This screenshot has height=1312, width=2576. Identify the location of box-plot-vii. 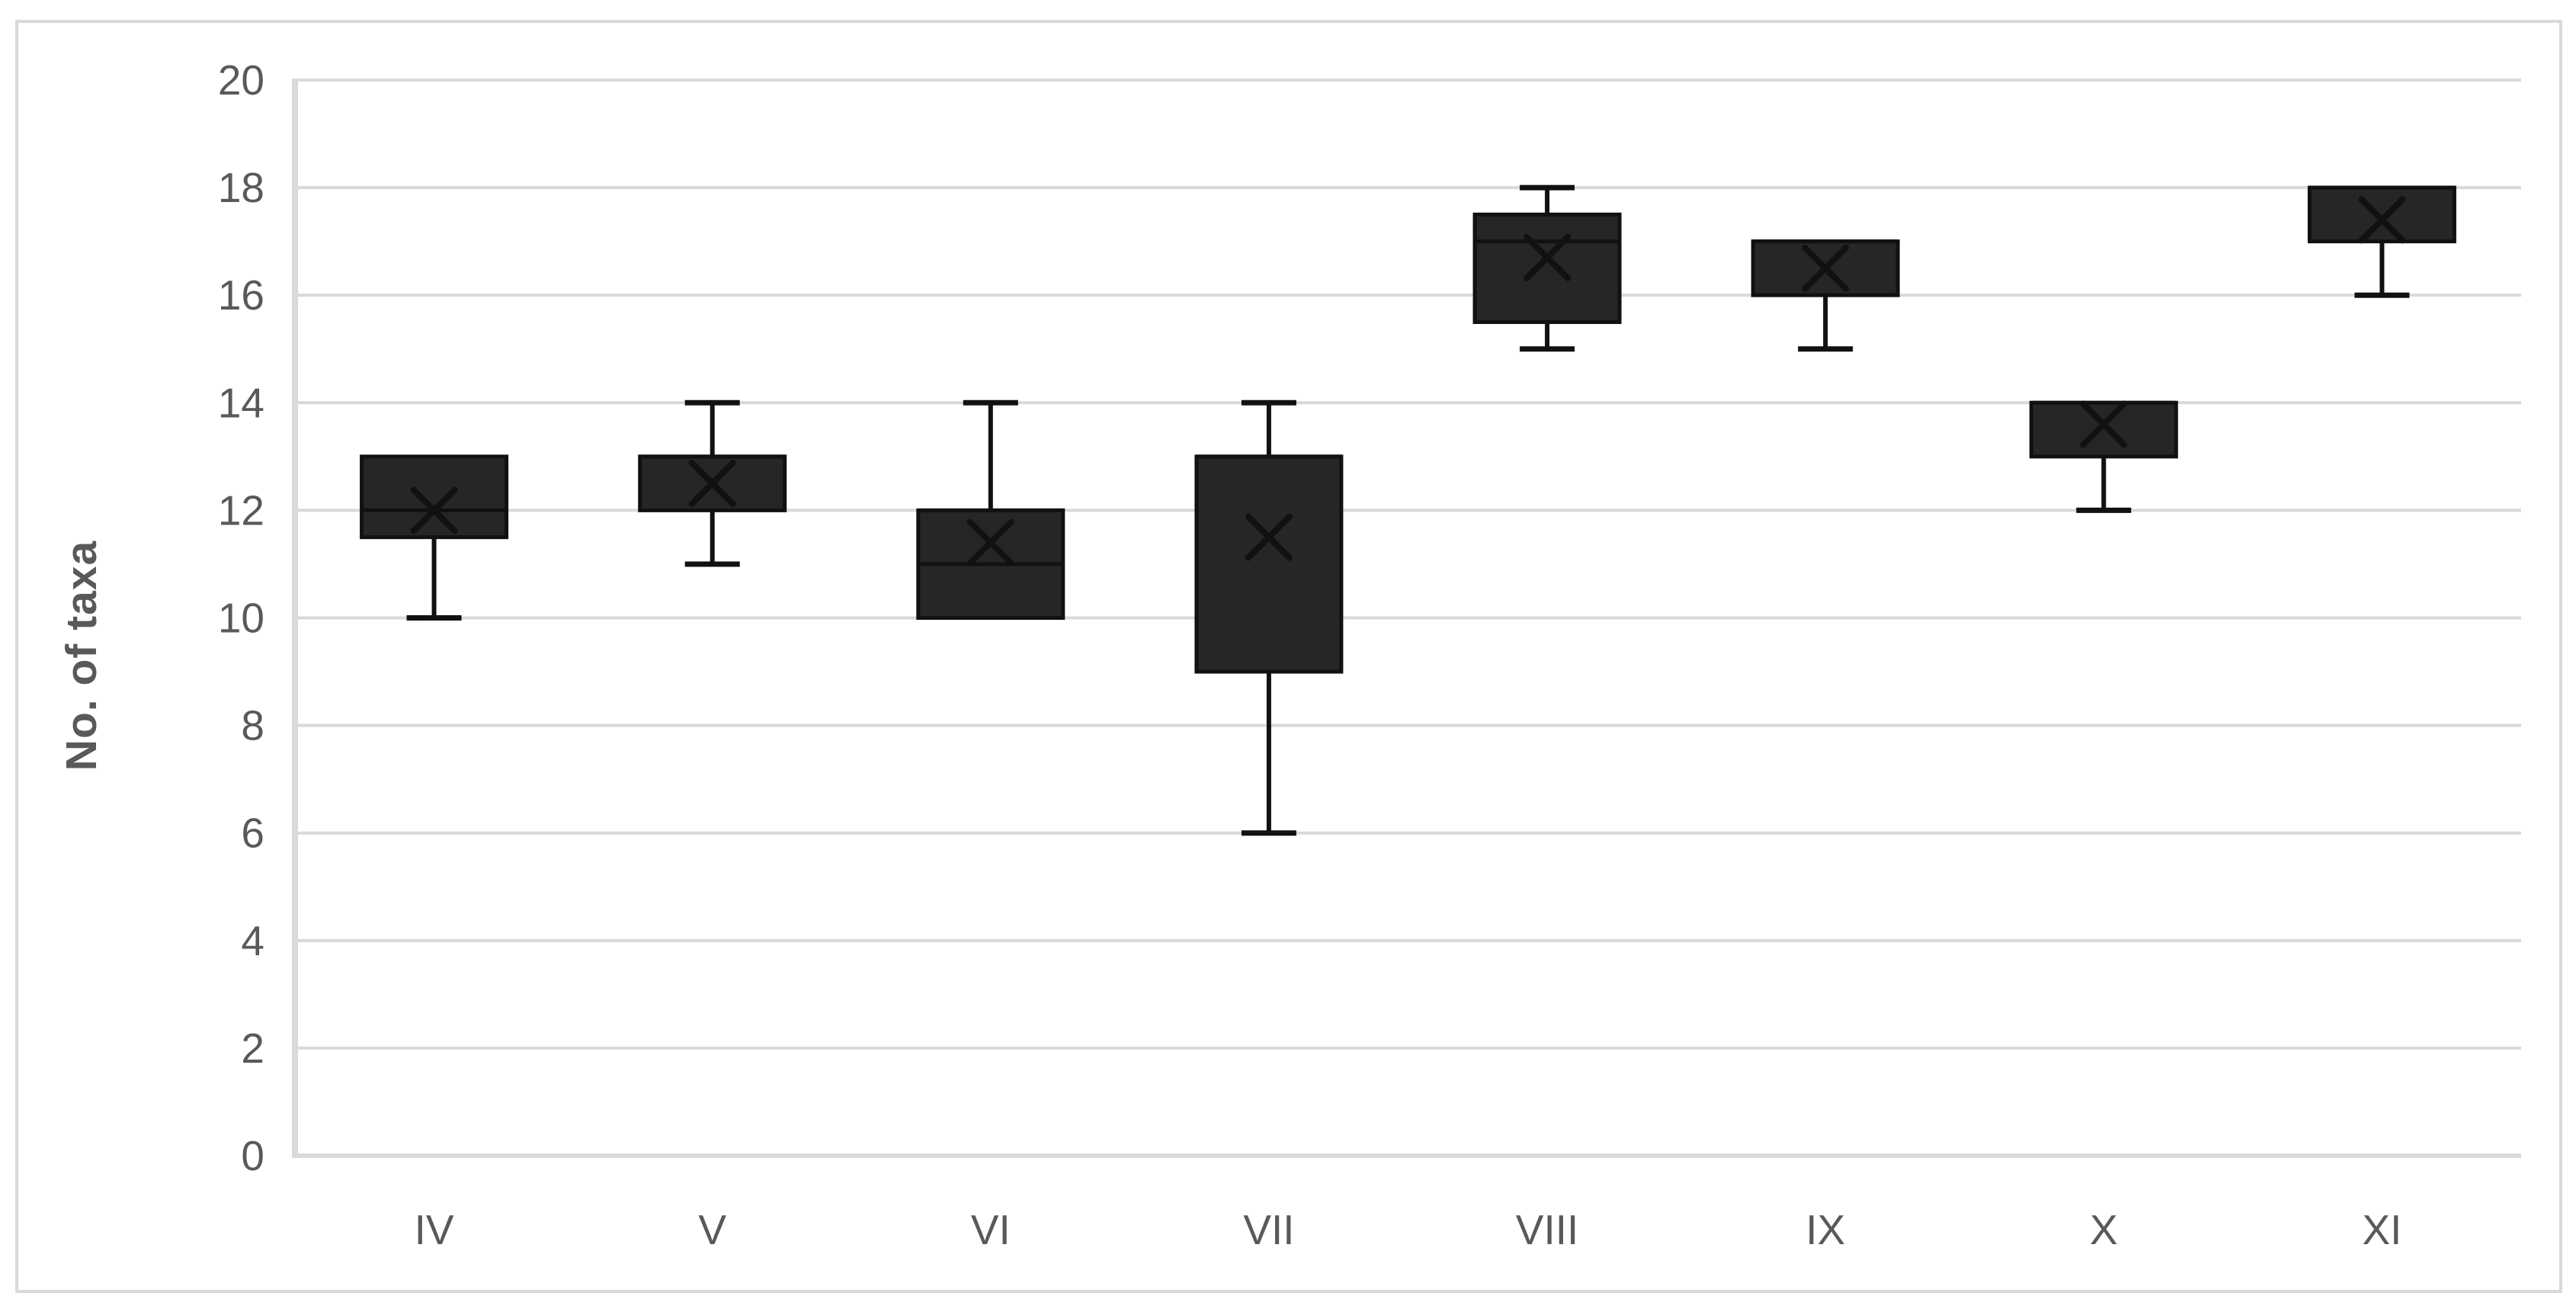
(1269, 617).